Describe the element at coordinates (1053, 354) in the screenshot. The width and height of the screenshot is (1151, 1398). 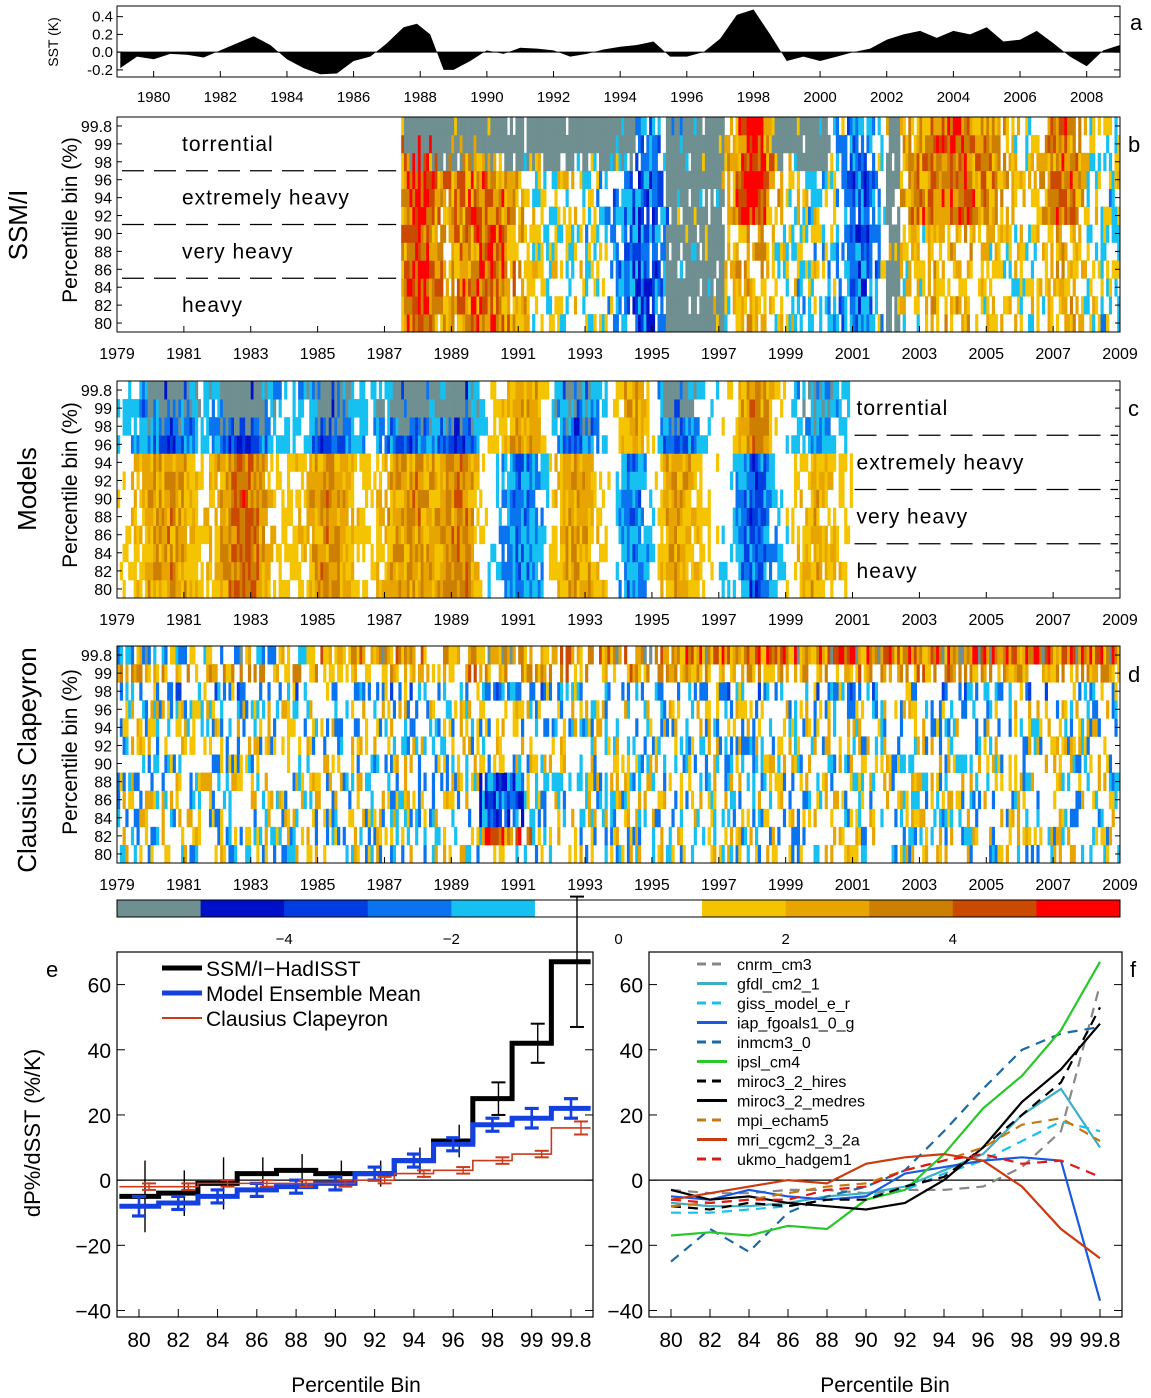
I see `heatmap-xtick-label: 2007` at that location.